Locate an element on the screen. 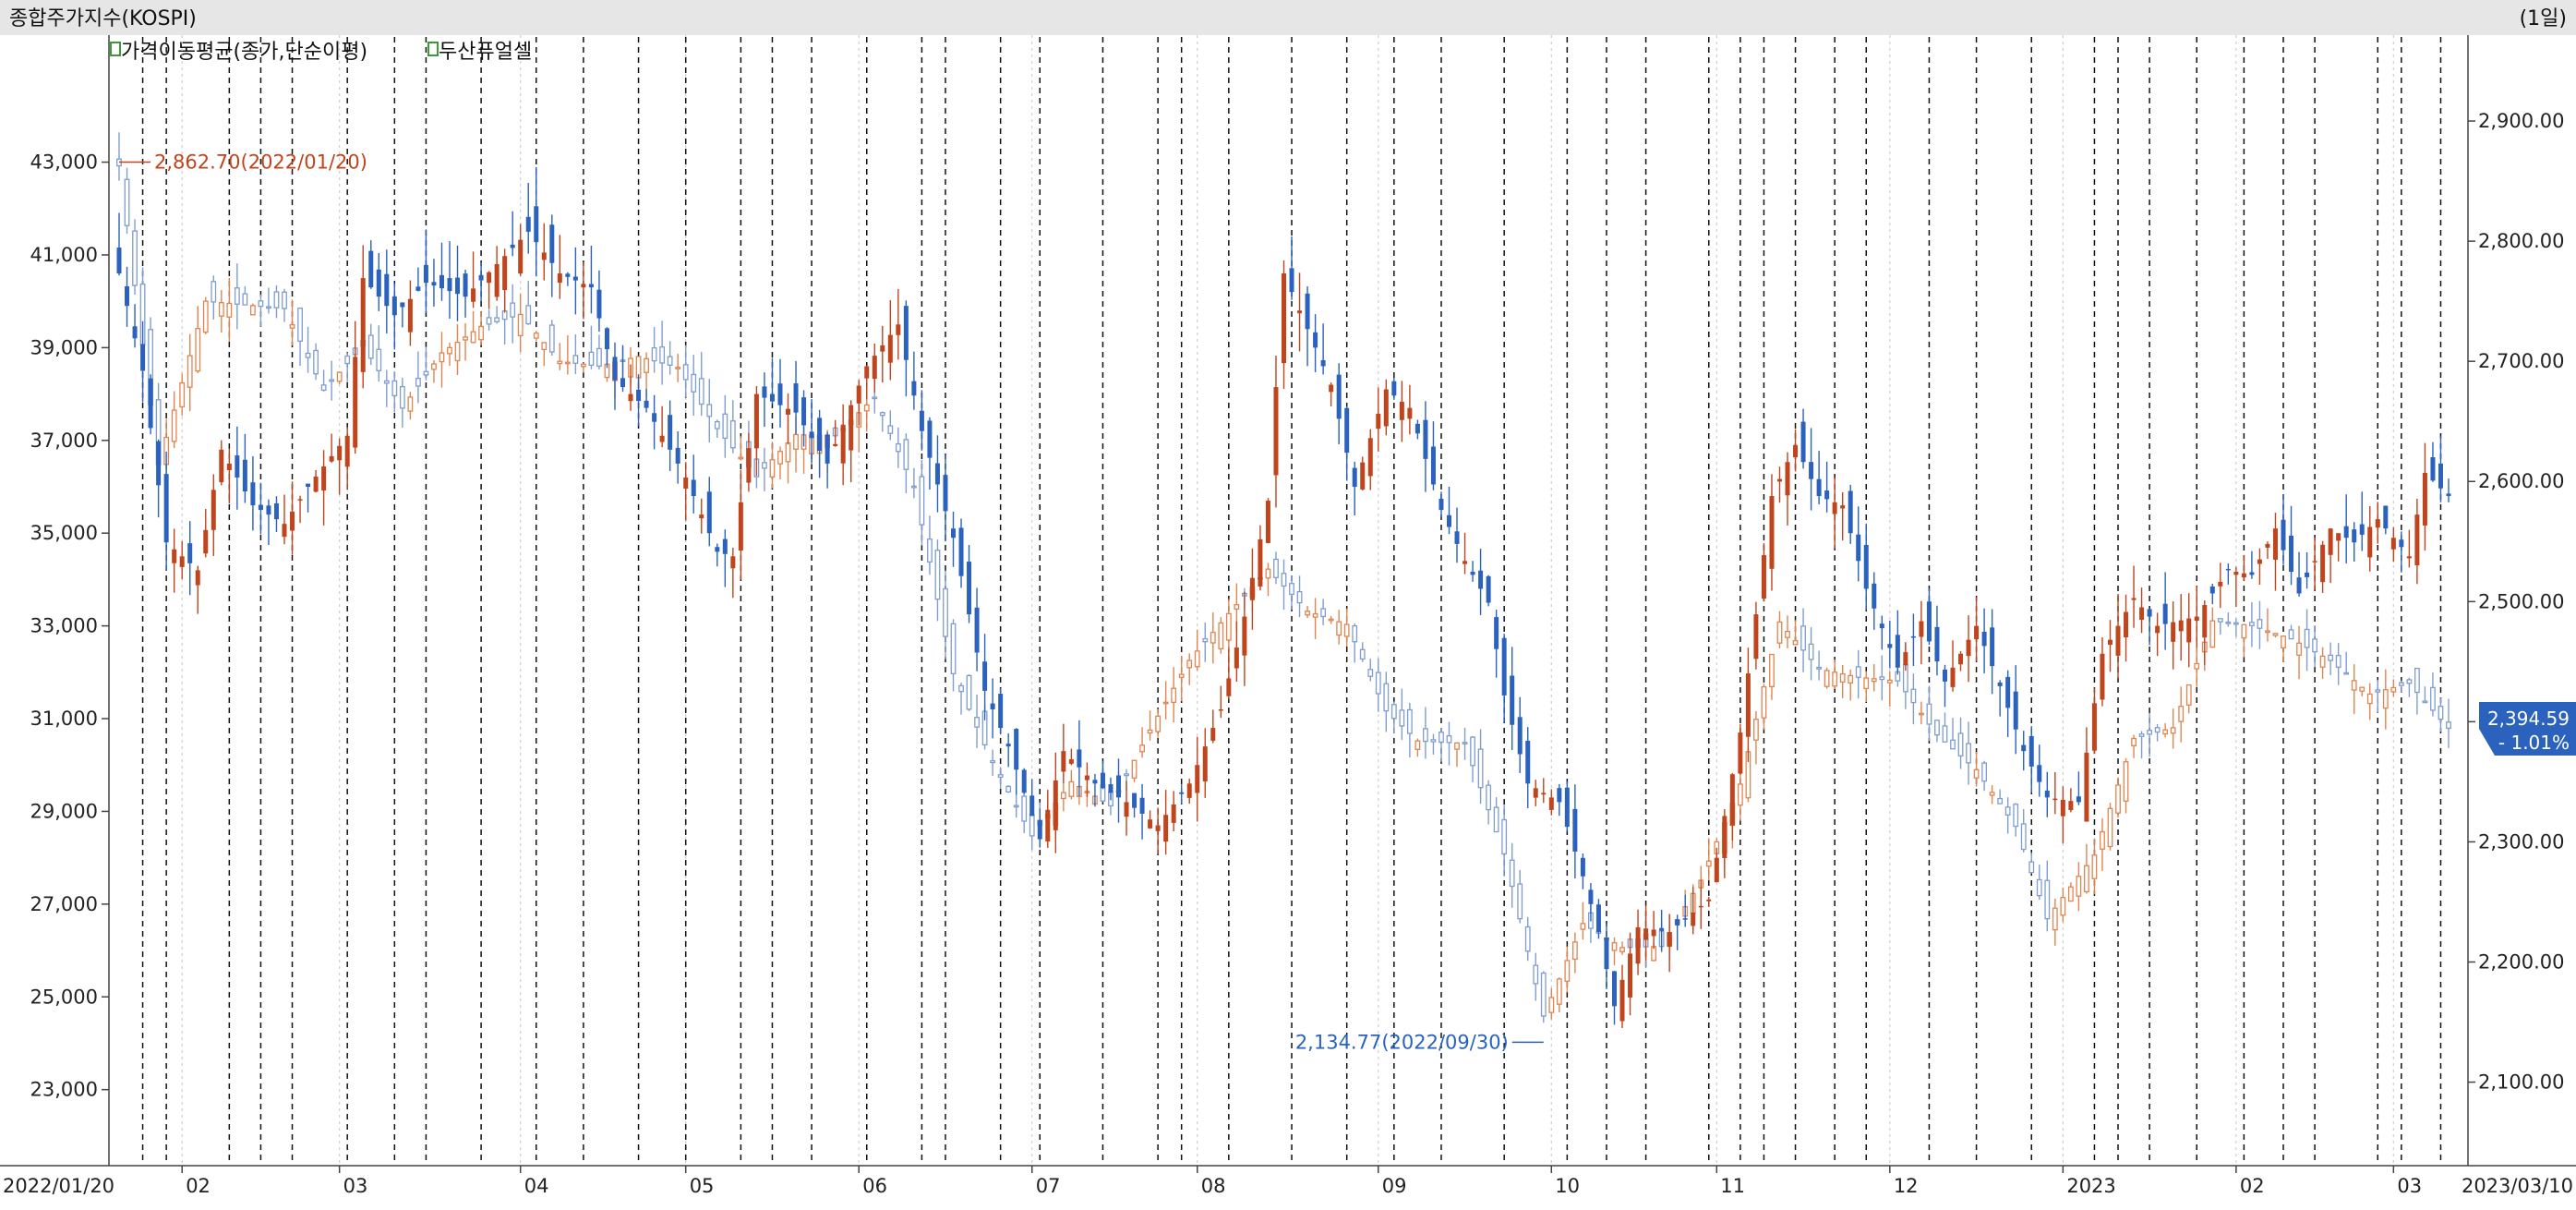 This screenshot has width=2576, height=1210. legend-checkbox-stock is located at coordinates (433, 49).